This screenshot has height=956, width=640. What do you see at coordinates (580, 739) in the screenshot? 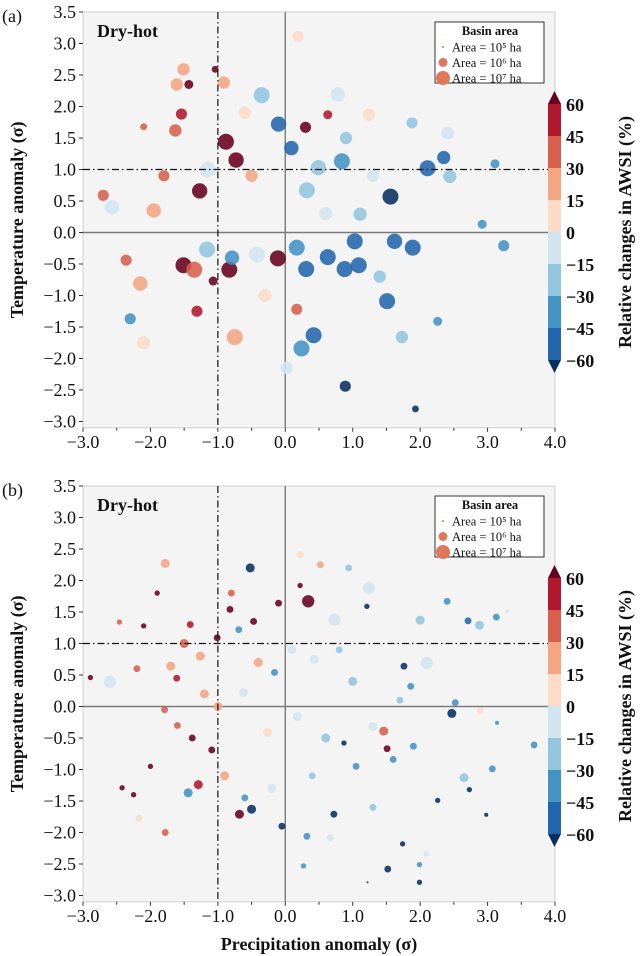
I see `colorbar-tick-label: −15` at bounding box center [580, 739].